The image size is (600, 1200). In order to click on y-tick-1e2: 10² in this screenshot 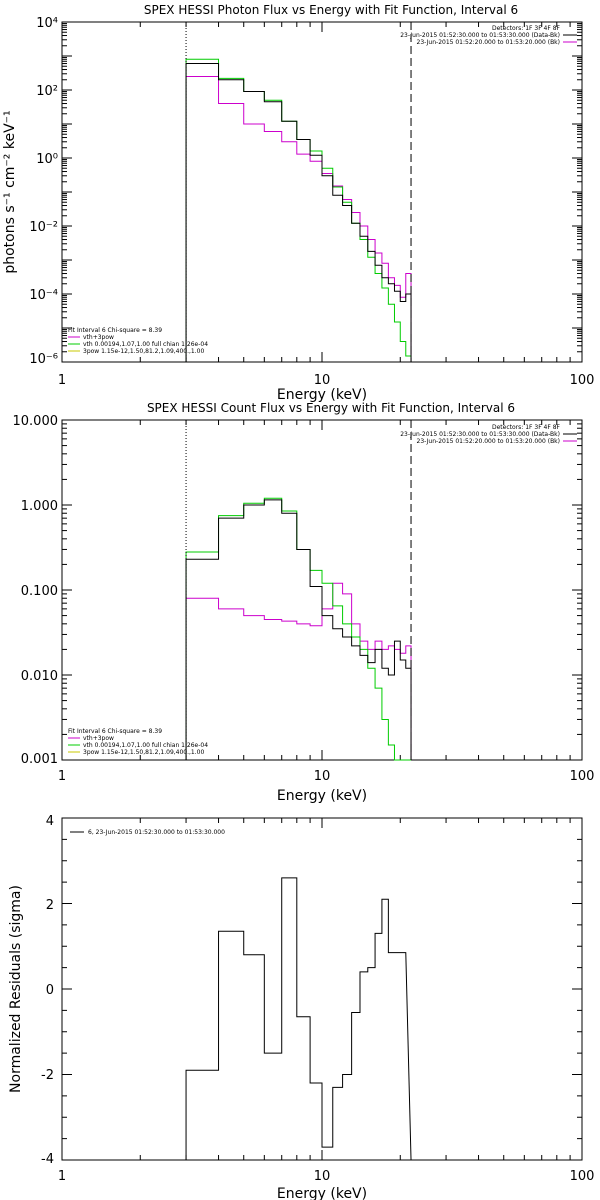, I will do `click(47, 91)`.